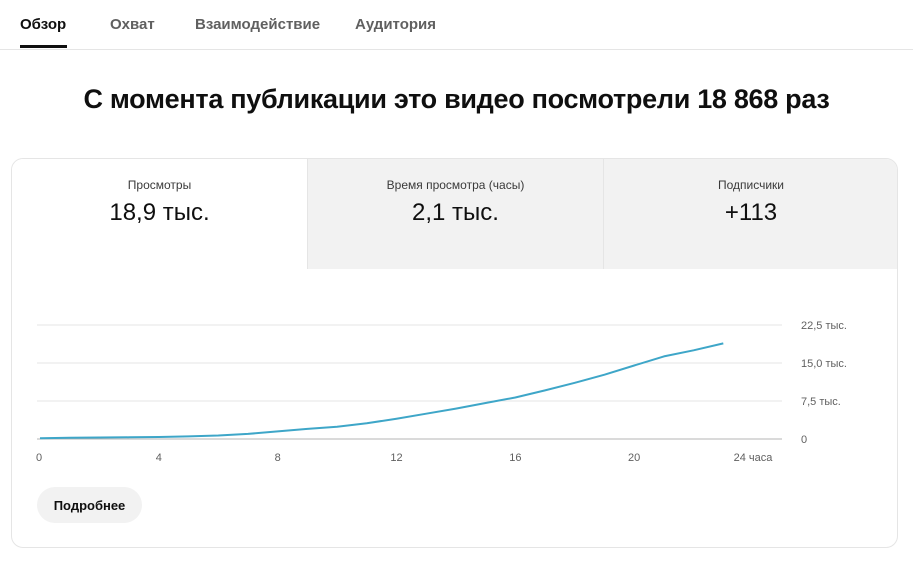  I want to click on x-tick-label: 0, so click(39, 458).